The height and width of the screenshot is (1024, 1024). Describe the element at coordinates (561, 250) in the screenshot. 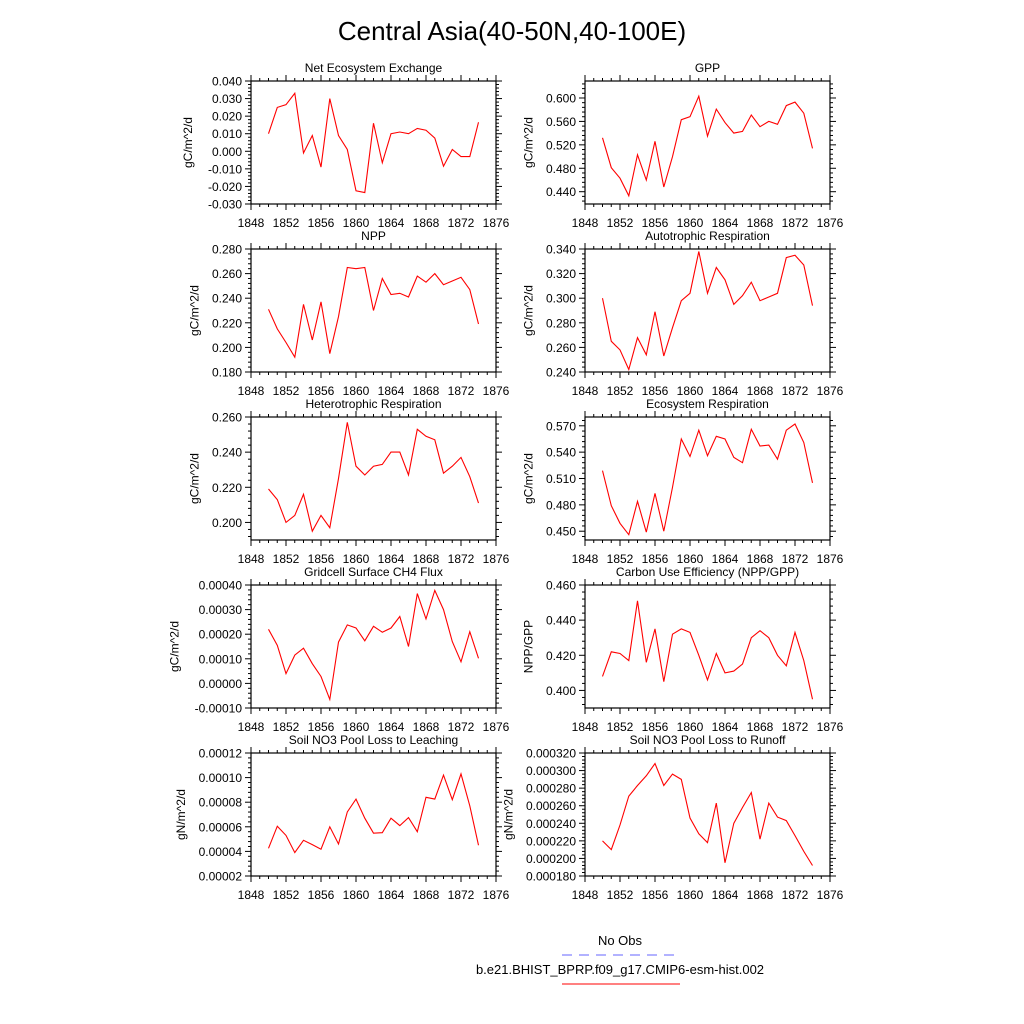

I see `y-tick-label: 0.340` at that location.